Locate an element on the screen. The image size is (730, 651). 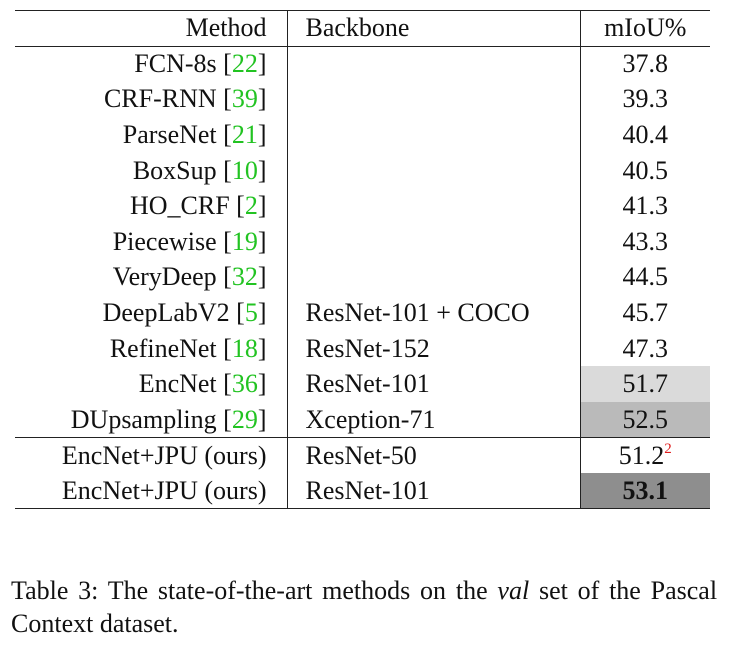
table-header-row: Method Backbone mIoU% is located at coordinates (362, 28).